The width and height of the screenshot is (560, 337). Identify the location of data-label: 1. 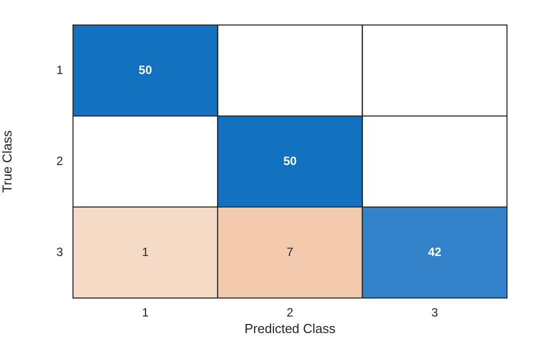
(145, 251).